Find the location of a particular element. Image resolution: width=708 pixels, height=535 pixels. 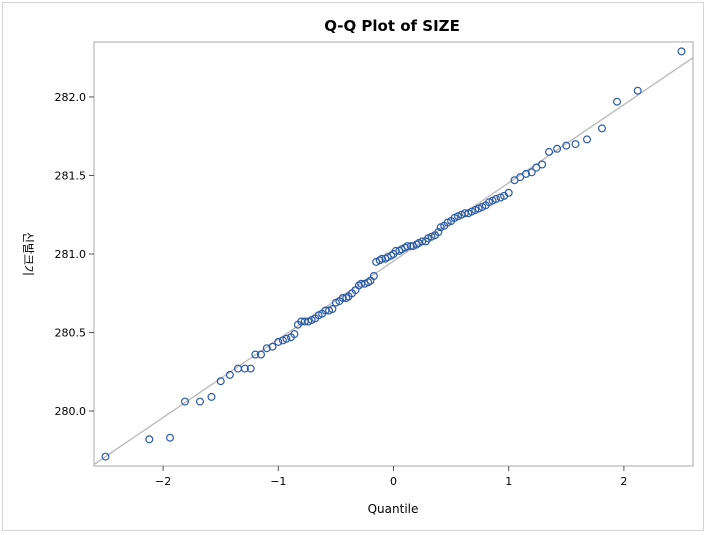

x-tick-label: −1 is located at coordinates (278, 481).